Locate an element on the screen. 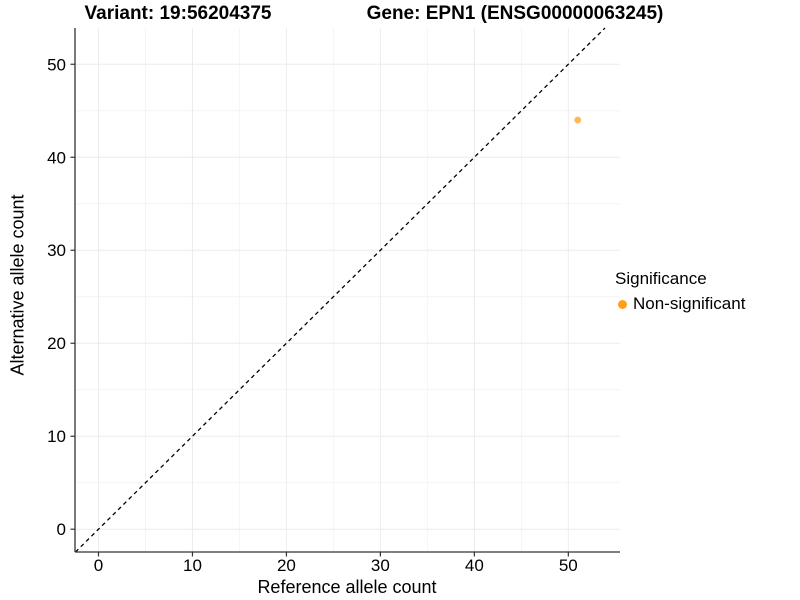 Image resolution: width=800 pixels, height=600 pixels. x-tick-label: 40 is located at coordinates (474, 565).